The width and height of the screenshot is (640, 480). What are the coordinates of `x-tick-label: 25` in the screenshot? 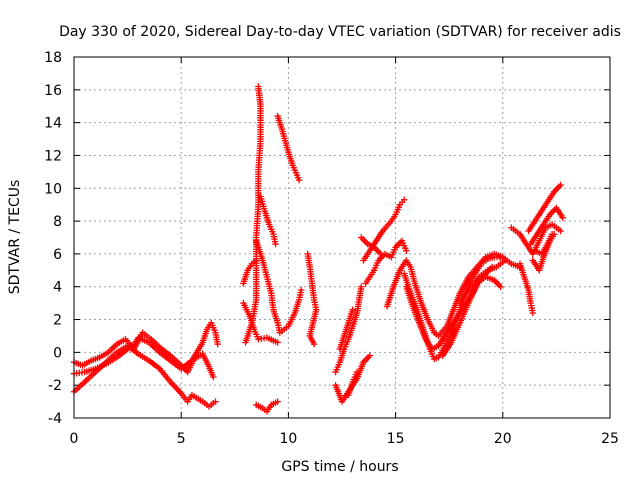 It's located at (610, 439).